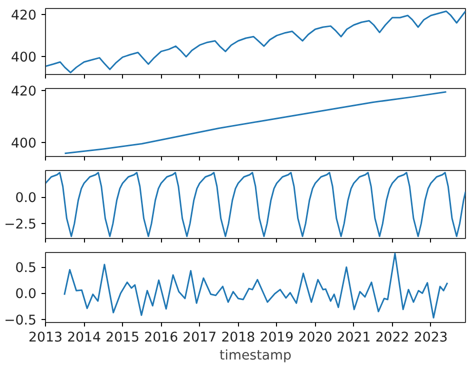  Describe the element at coordinates (431, 338) in the screenshot. I see `x-tick-label: 2023` at that location.